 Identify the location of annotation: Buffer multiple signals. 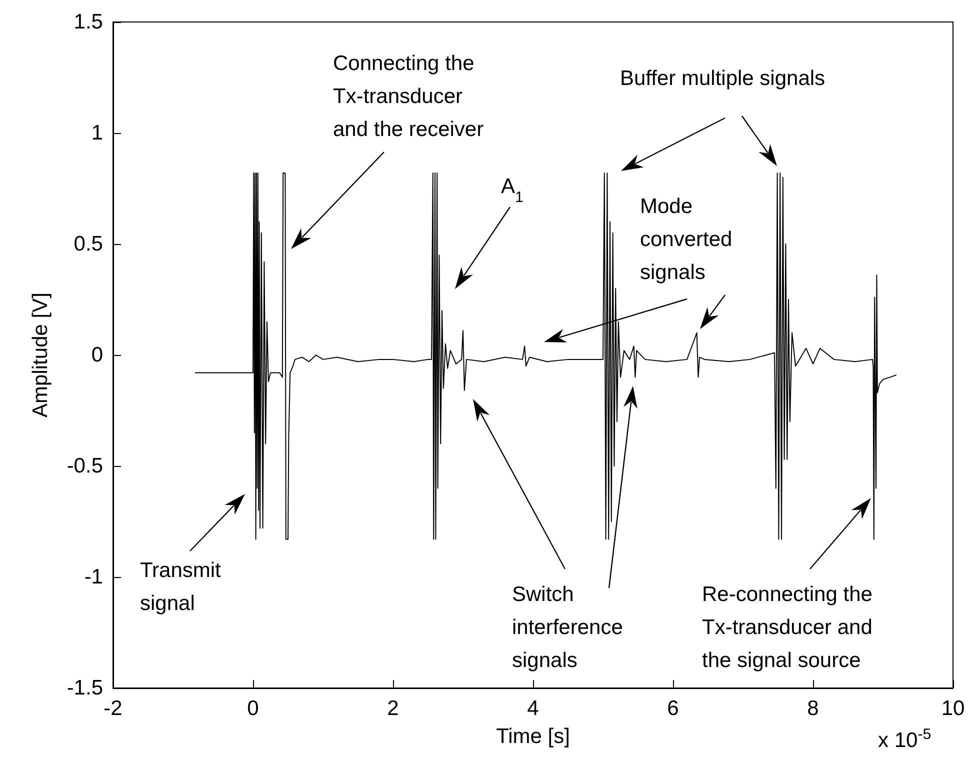
(723, 78).